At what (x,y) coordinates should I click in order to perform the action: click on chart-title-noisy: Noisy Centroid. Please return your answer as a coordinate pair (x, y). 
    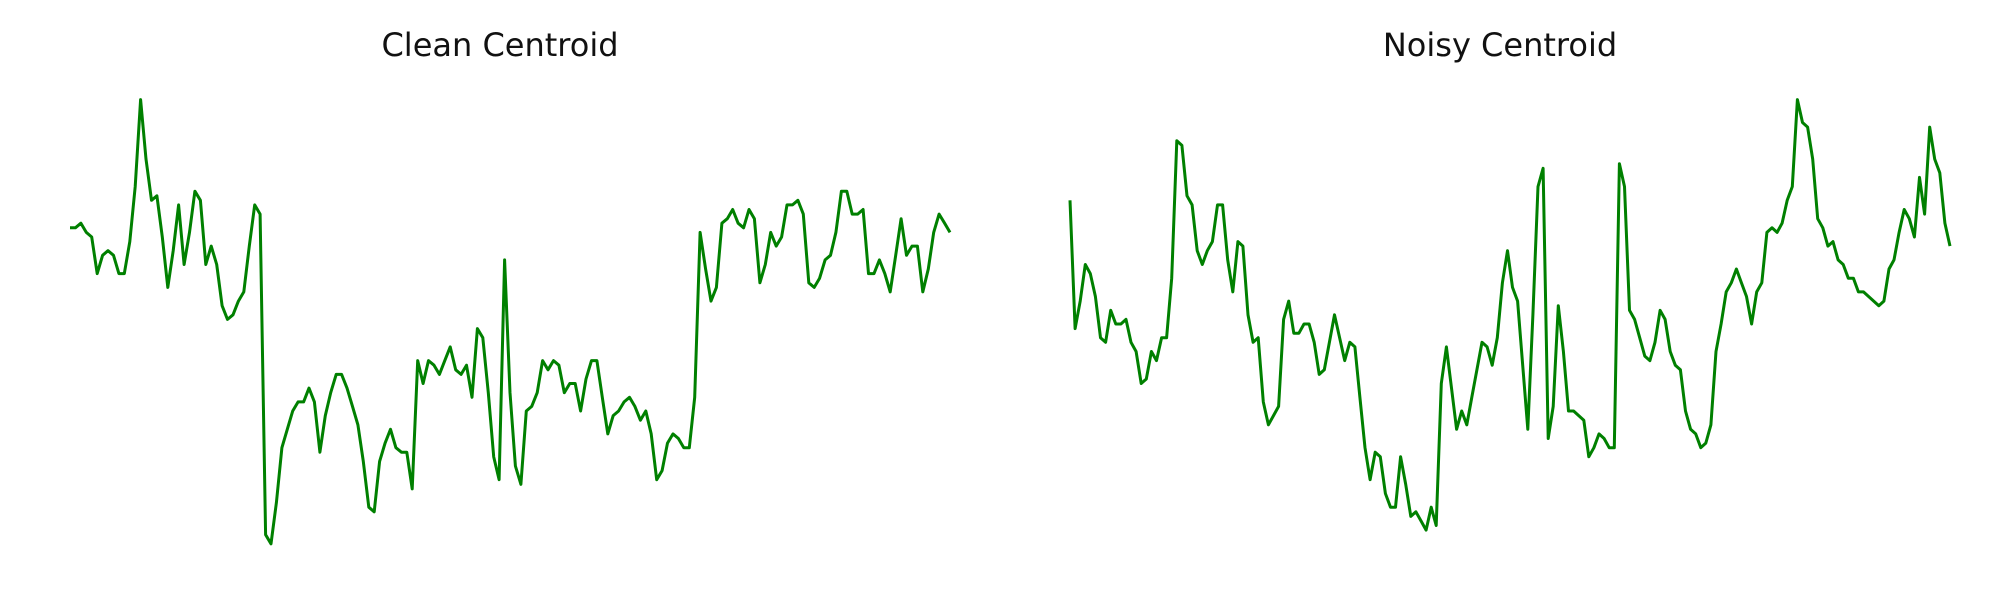
    Looking at the image, I should click on (1500, 45).